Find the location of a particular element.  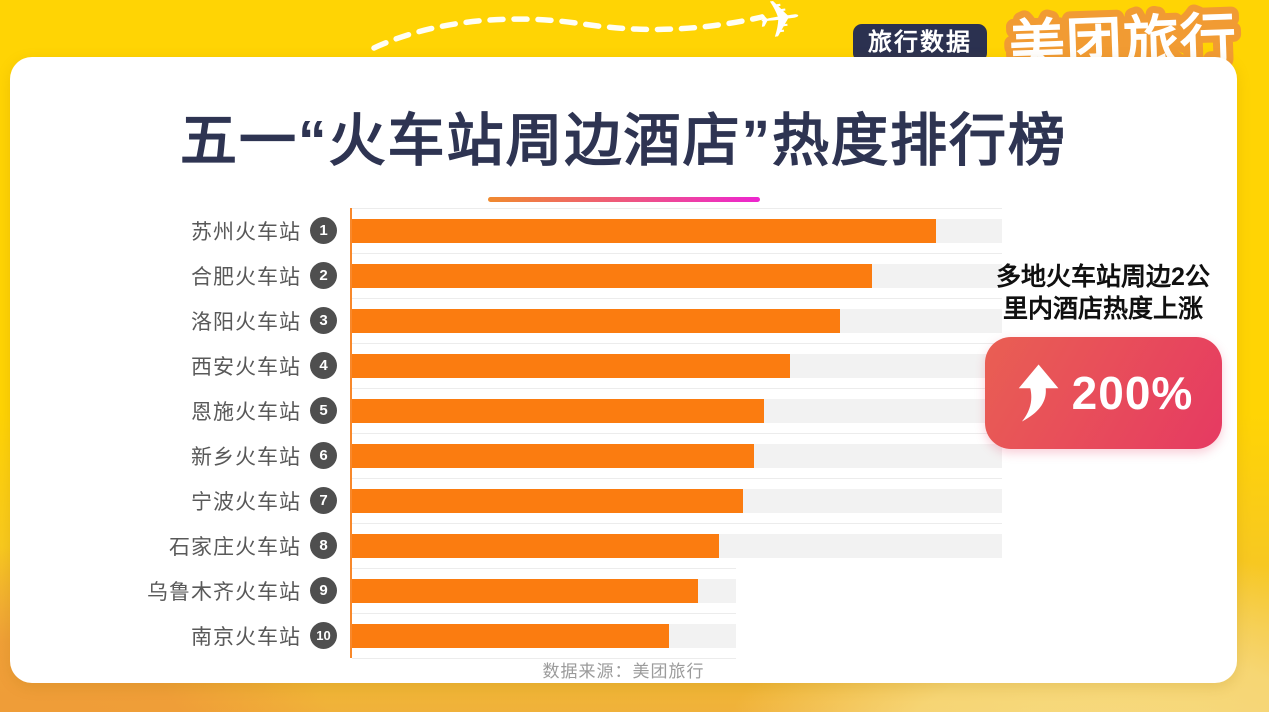

bar-label: 南京火车站 10 is located at coordinates (173, 635).